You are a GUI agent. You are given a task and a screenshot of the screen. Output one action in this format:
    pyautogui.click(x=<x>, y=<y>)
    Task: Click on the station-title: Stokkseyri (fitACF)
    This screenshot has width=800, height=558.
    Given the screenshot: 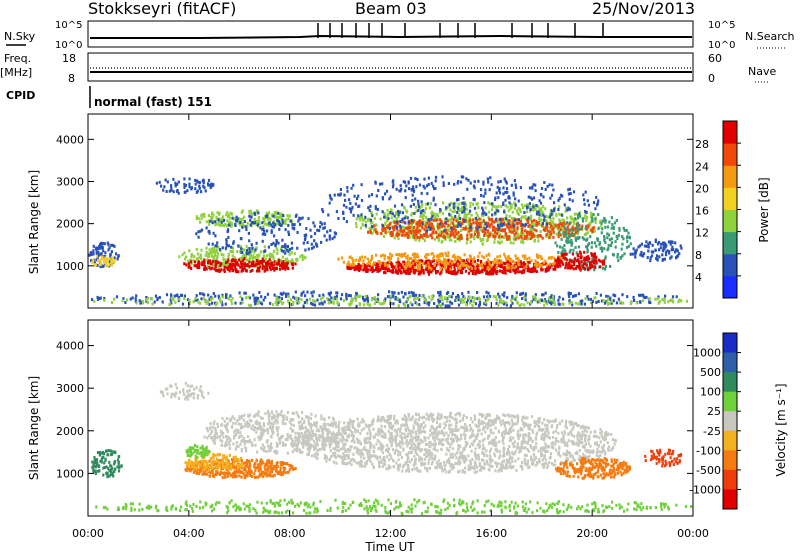 What is the action you would take?
    pyautogui.click(x=162, y=9)
    